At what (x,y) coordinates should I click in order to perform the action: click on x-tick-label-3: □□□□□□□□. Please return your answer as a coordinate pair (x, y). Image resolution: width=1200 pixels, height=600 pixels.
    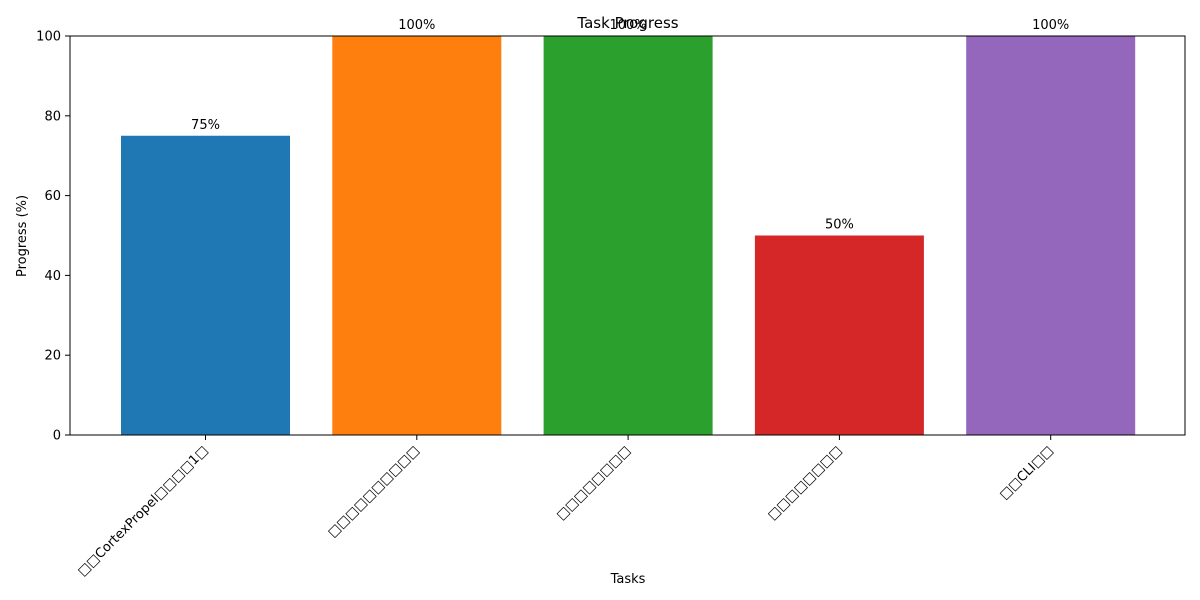
    Looking at the image, I should click on (594, 483).